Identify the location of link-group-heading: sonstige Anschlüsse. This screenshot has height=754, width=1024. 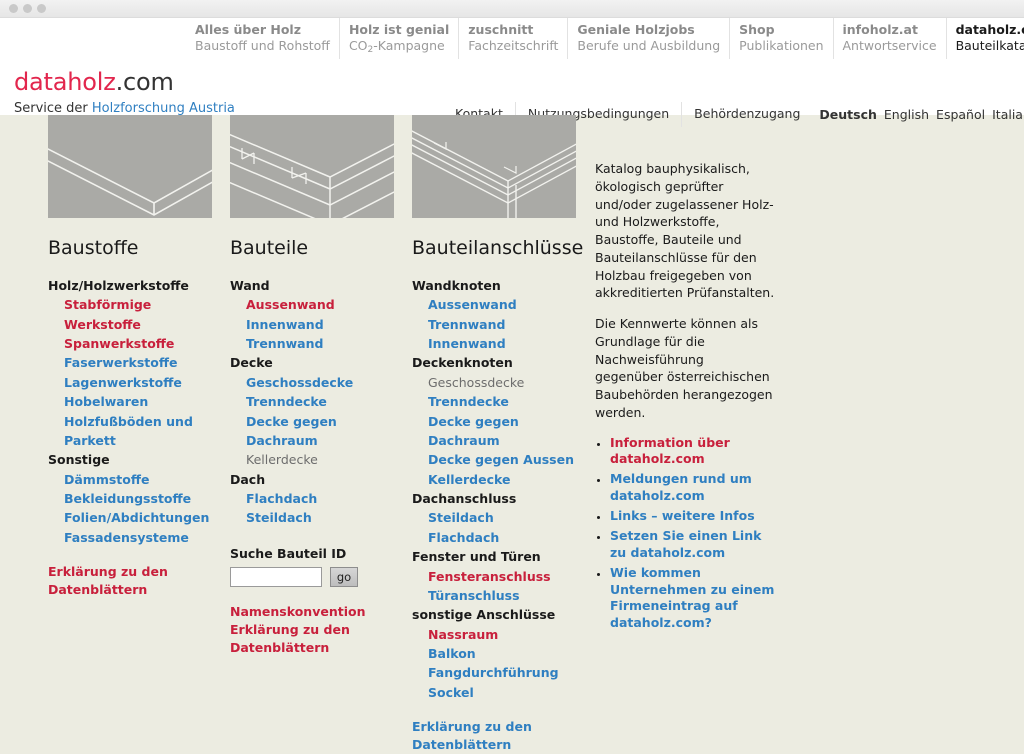
(484, 615).